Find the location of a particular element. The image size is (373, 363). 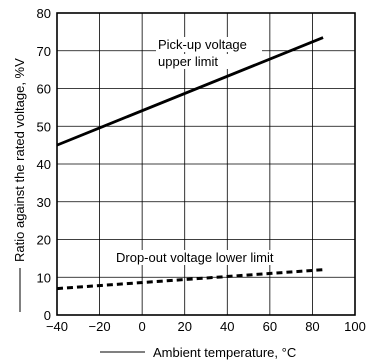

y-axis-title: Ratio against the rated voltage, %V is located at coordinates (19, 160).